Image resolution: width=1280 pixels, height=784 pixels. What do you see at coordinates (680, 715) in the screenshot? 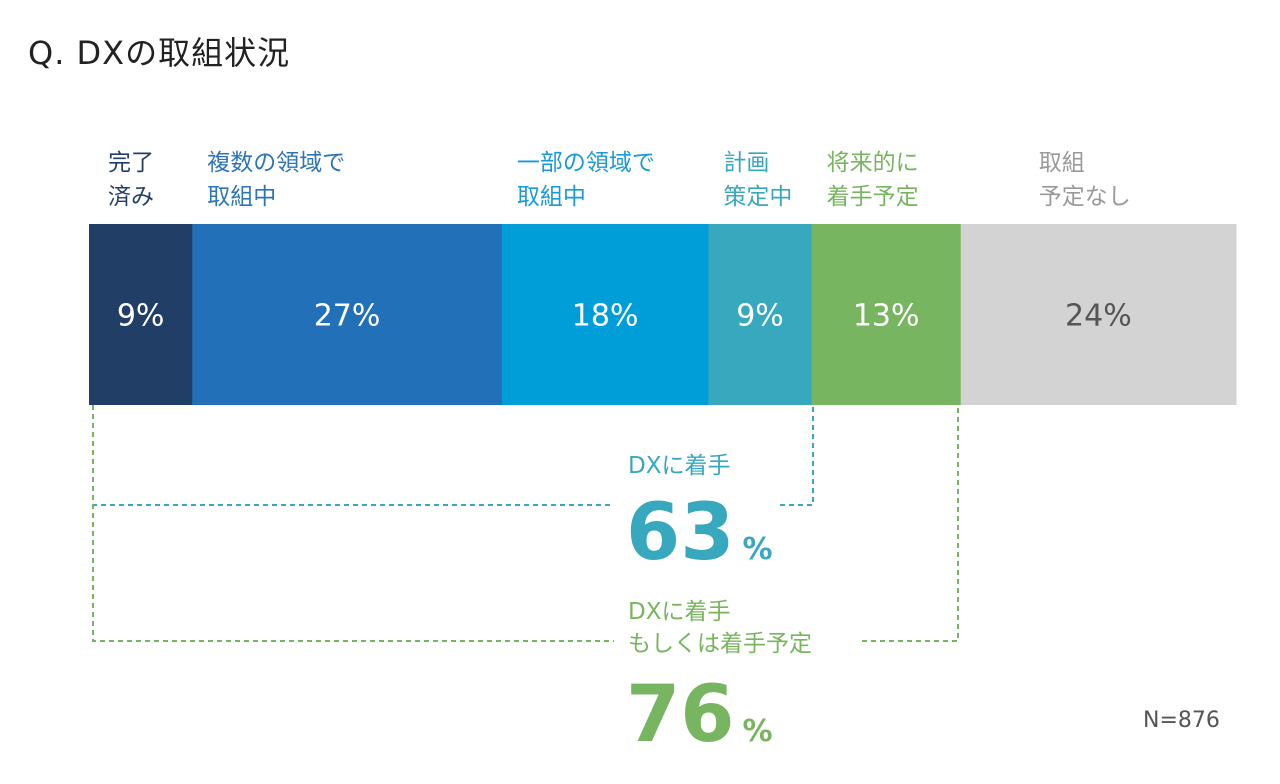
I see `callout-number: 76` at bounding box center [680, 715].